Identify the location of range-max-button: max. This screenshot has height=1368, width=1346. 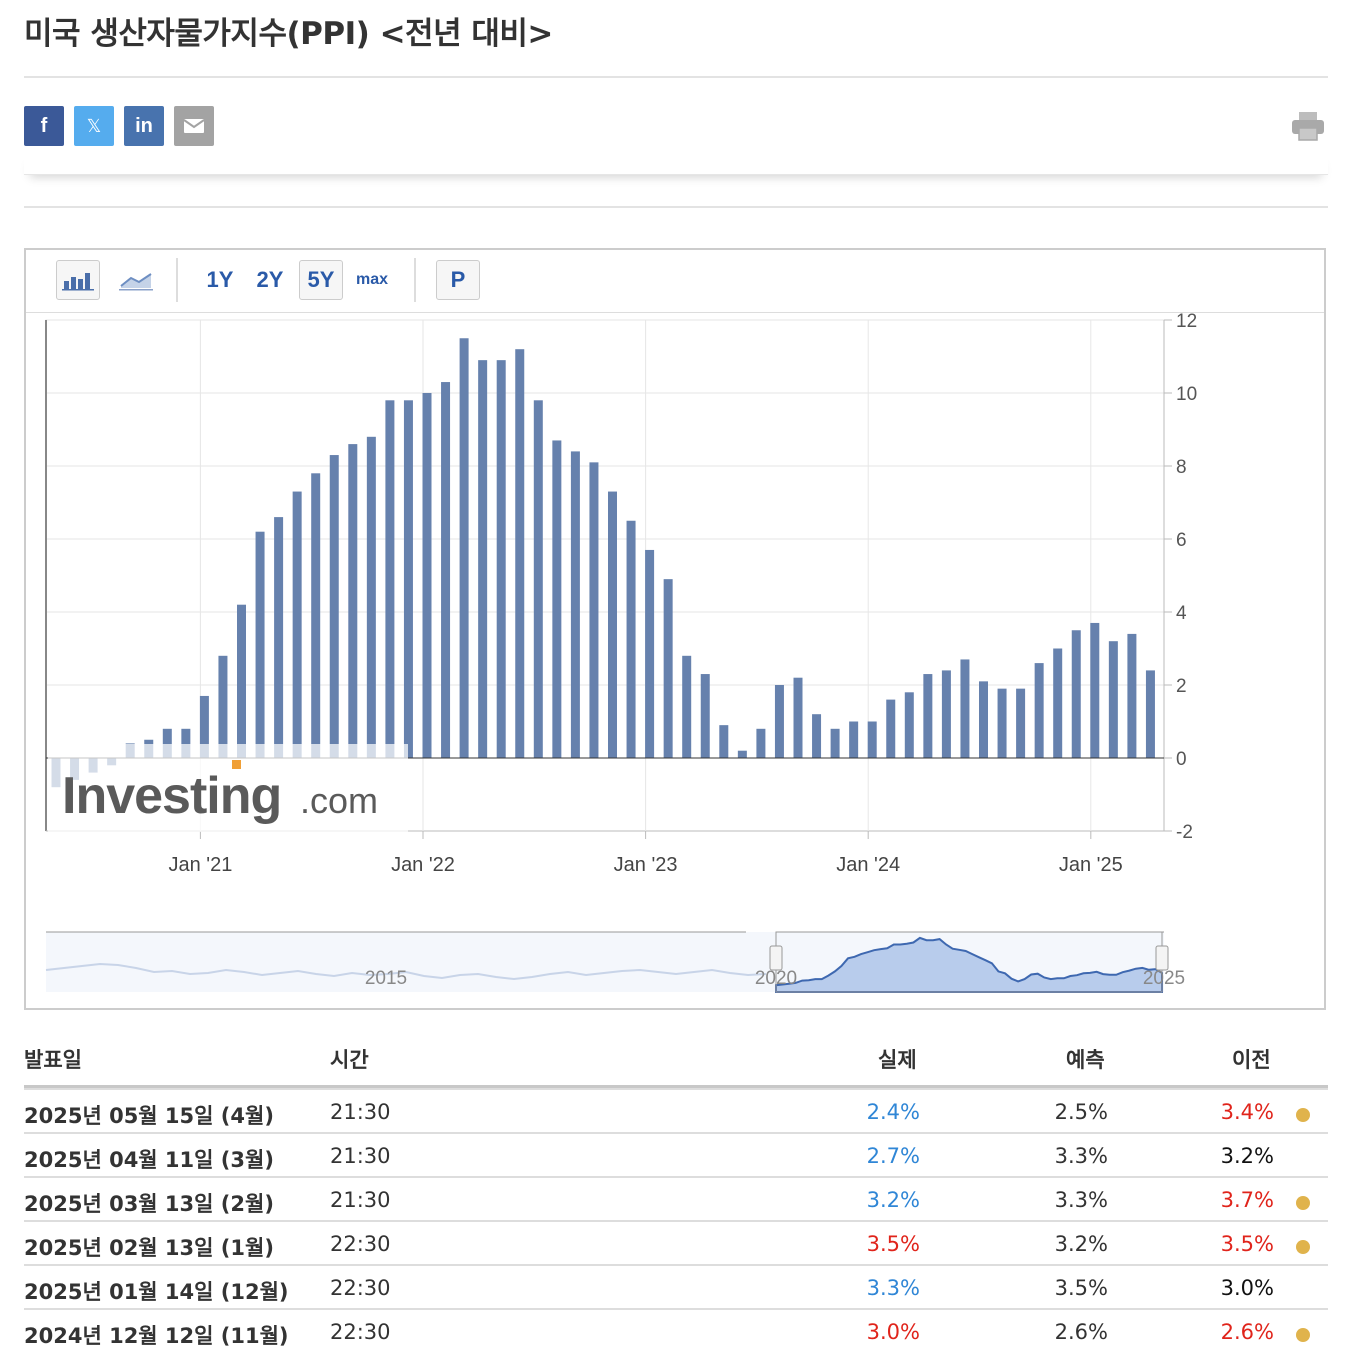
(372, 279).